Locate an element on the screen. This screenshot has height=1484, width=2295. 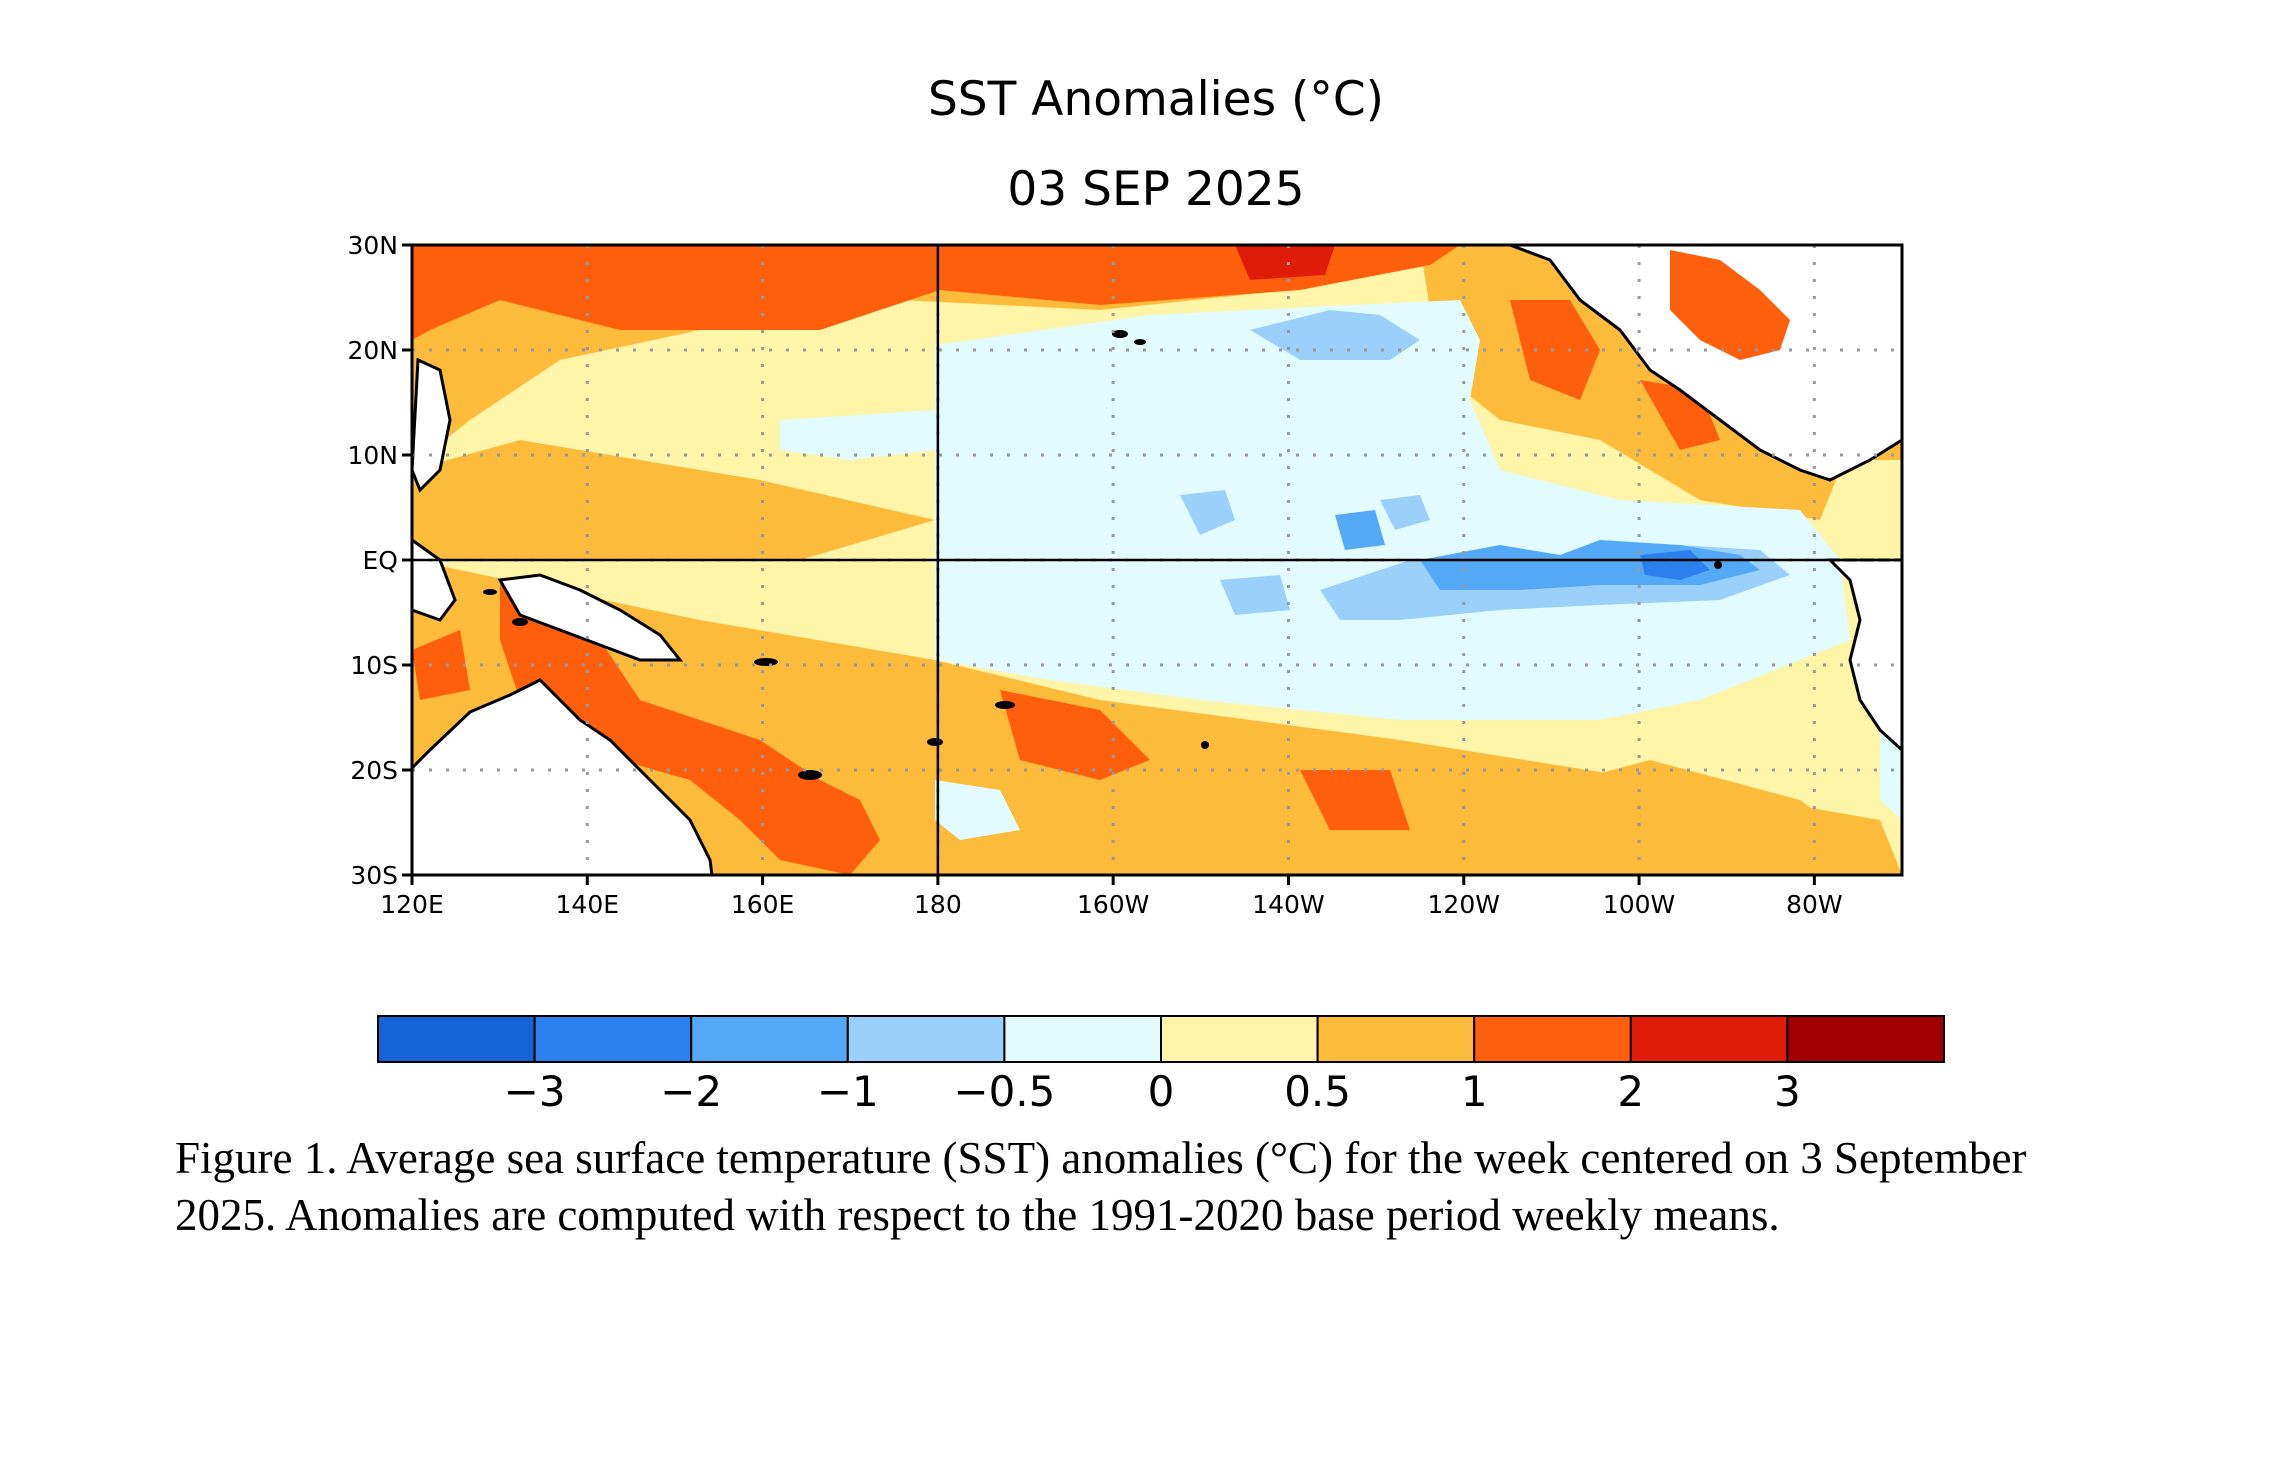
australia is located at coordinates (563, 776).